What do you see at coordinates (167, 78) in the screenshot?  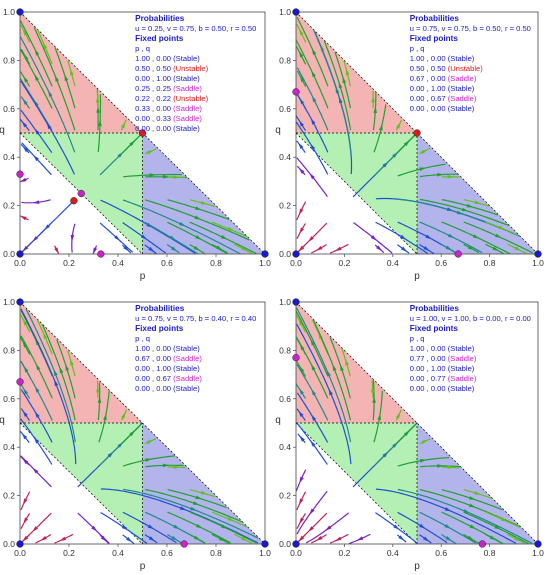 I see `fixed-point-row: 0.00 , 1.00 (Stable)` at bounding box center [167, 78].